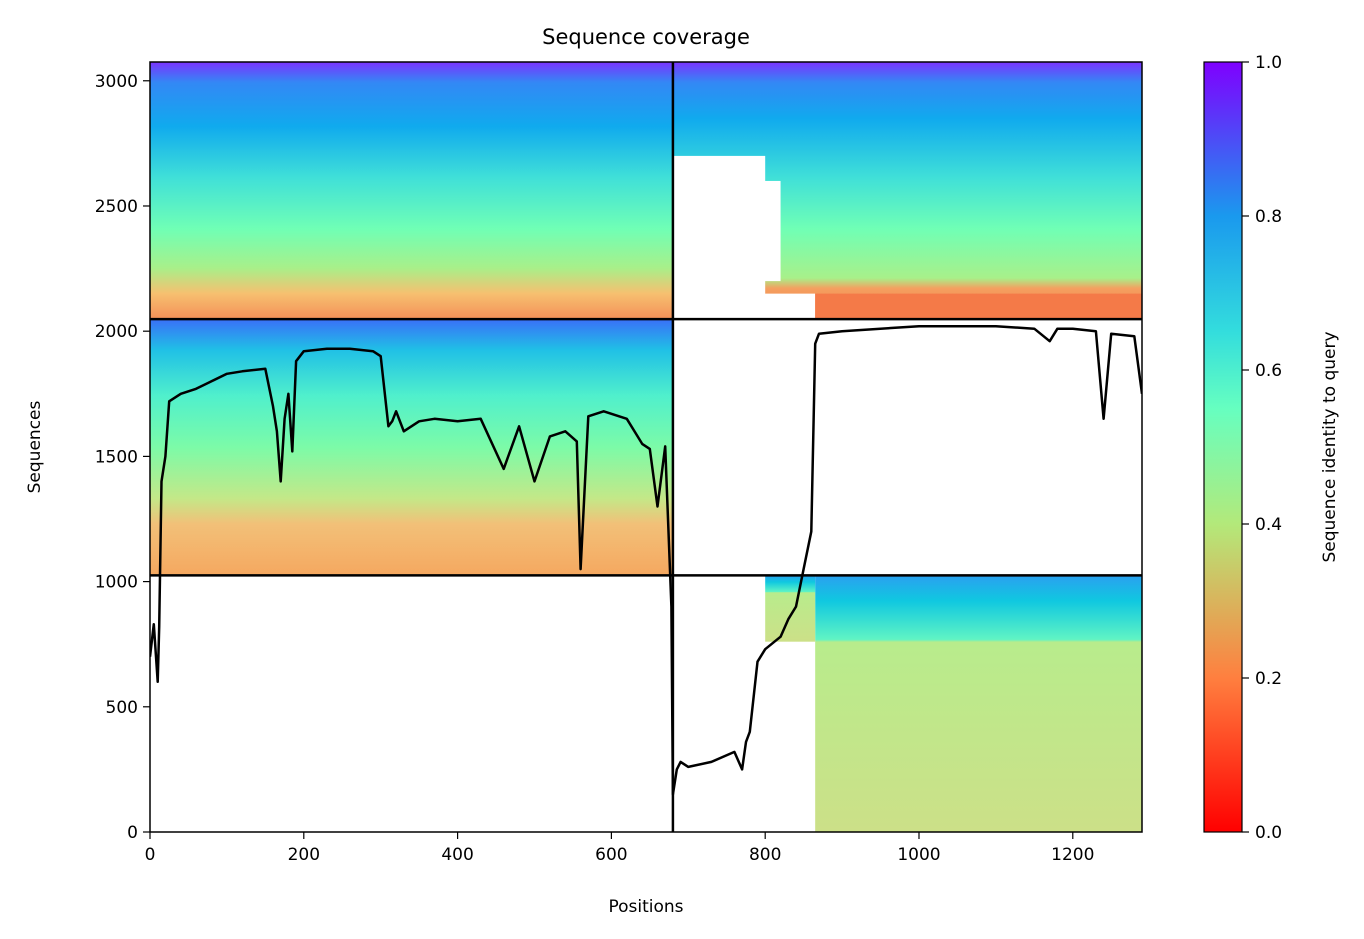 The width and height of the screenshot is (1364, 939). I want to click on colorbar, so click(1223, 447).